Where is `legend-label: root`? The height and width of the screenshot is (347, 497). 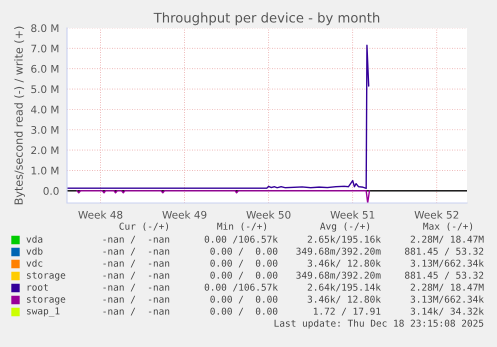
legend-label: root is located at coordinates (38, 287).